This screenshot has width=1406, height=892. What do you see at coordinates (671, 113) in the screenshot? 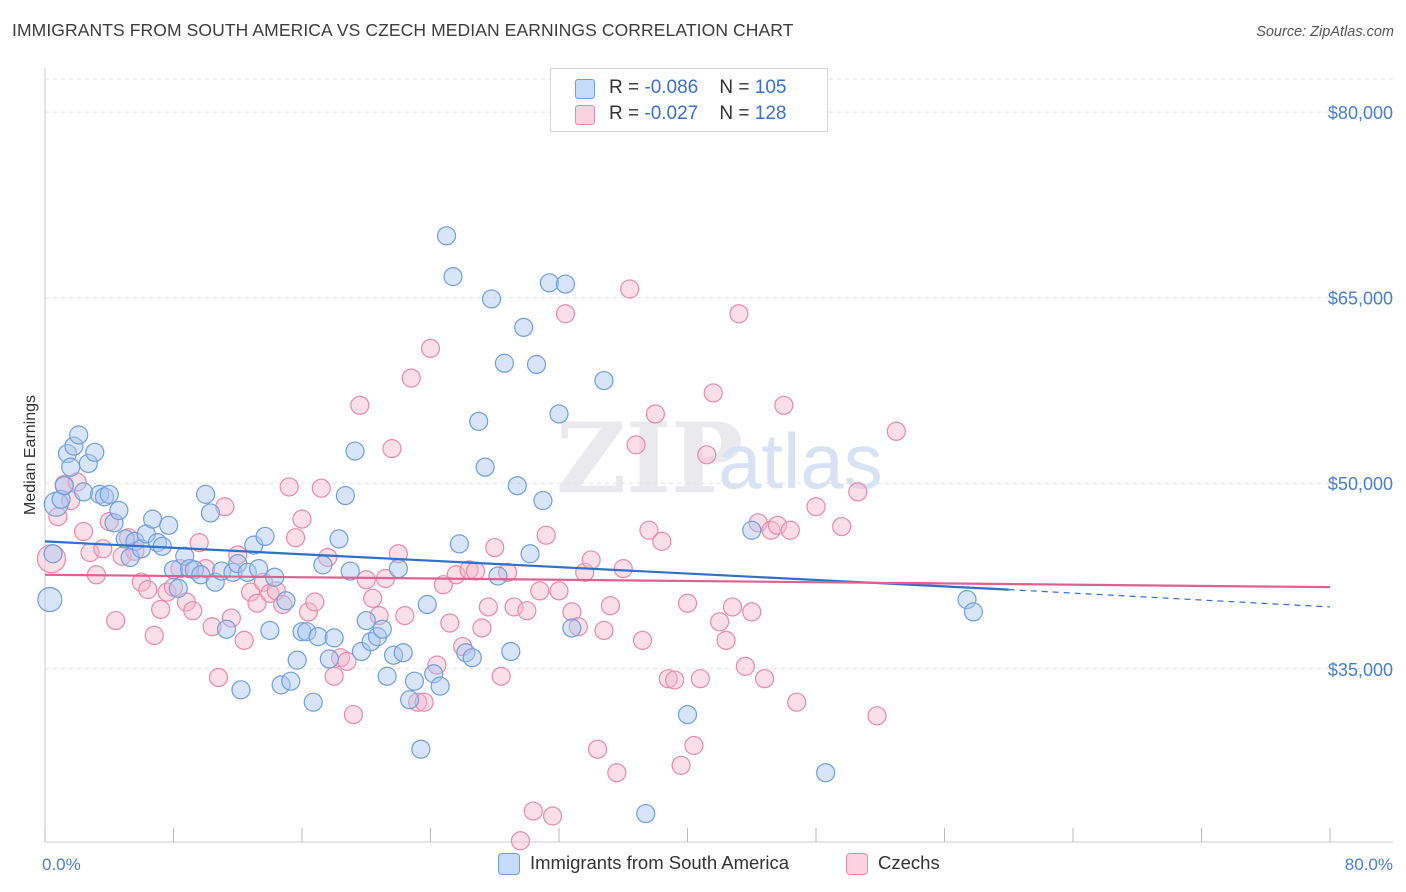
I see `legend-r-value: -0.027` at bounding box center [671, 113].